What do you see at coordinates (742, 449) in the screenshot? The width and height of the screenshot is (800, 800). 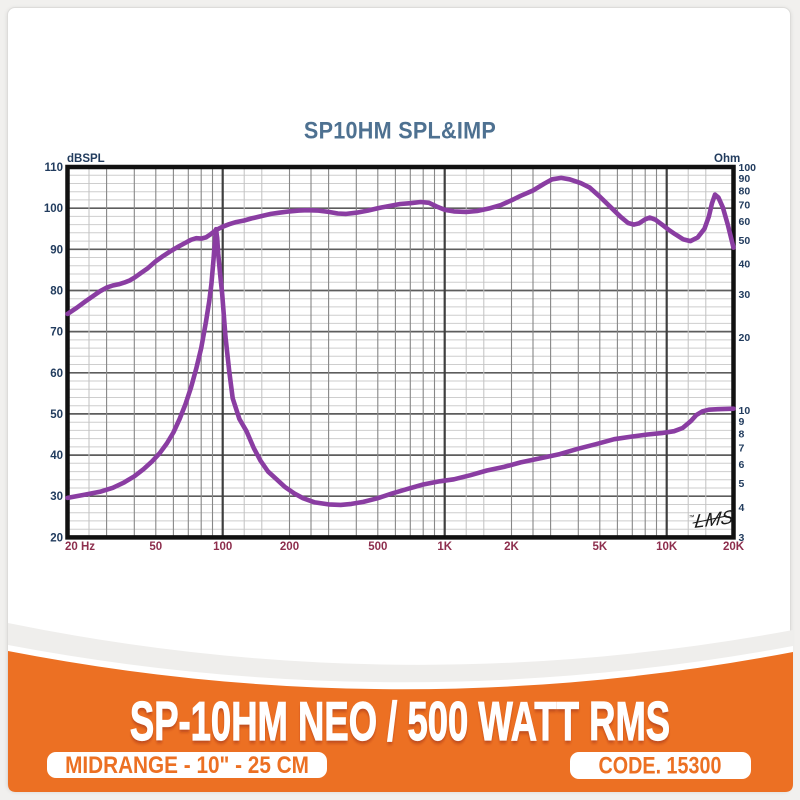 I see `svg-text: 7` at bounding box center [742, 449].